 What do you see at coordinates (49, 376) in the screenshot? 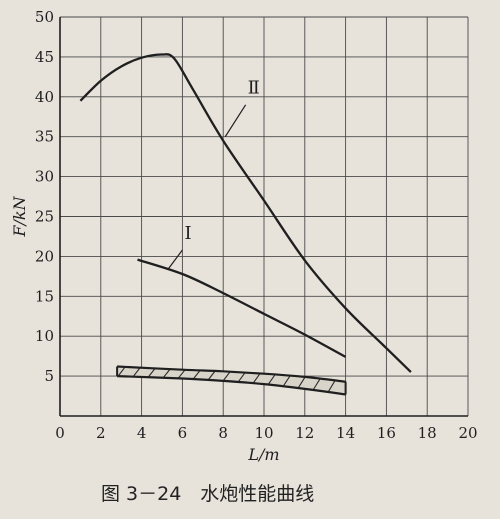
I see `y-tick-label-5: 5` at bounding box center [49, 376].